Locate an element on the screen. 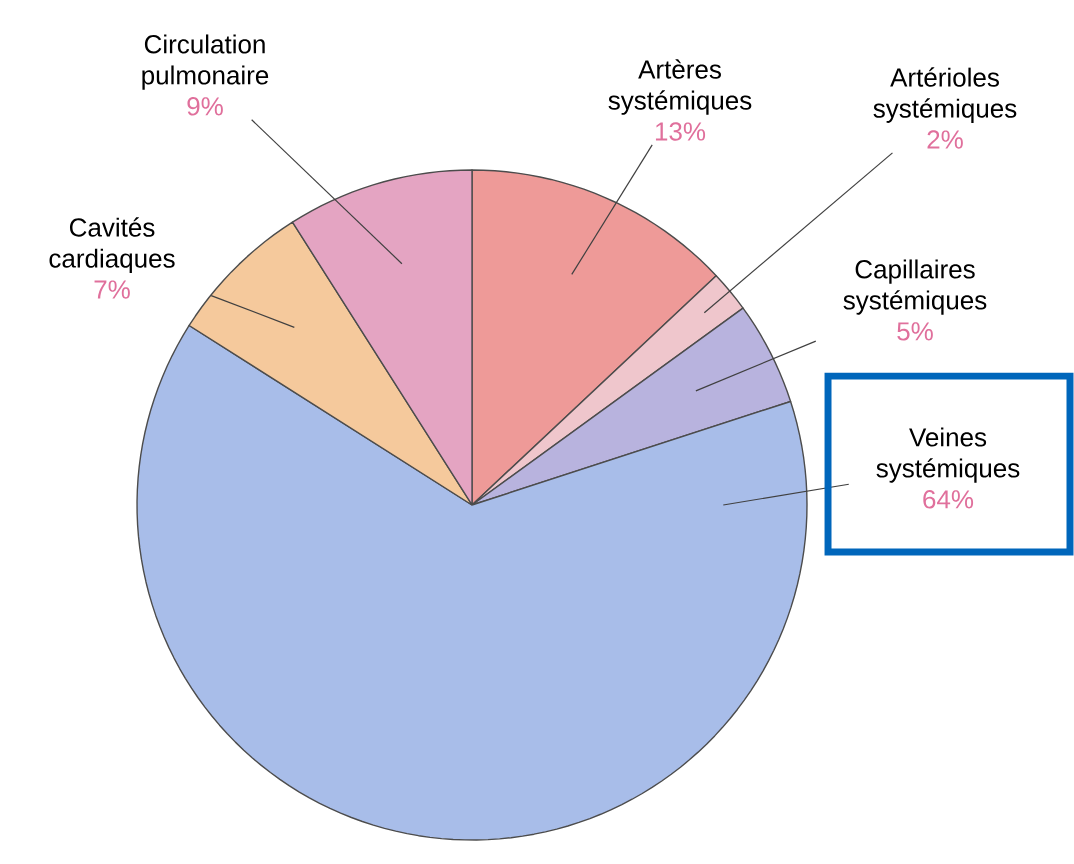 This screenshot has width=1074, height=864. slice-label: Capillaires systémiques is located at coordinates (915, 287).